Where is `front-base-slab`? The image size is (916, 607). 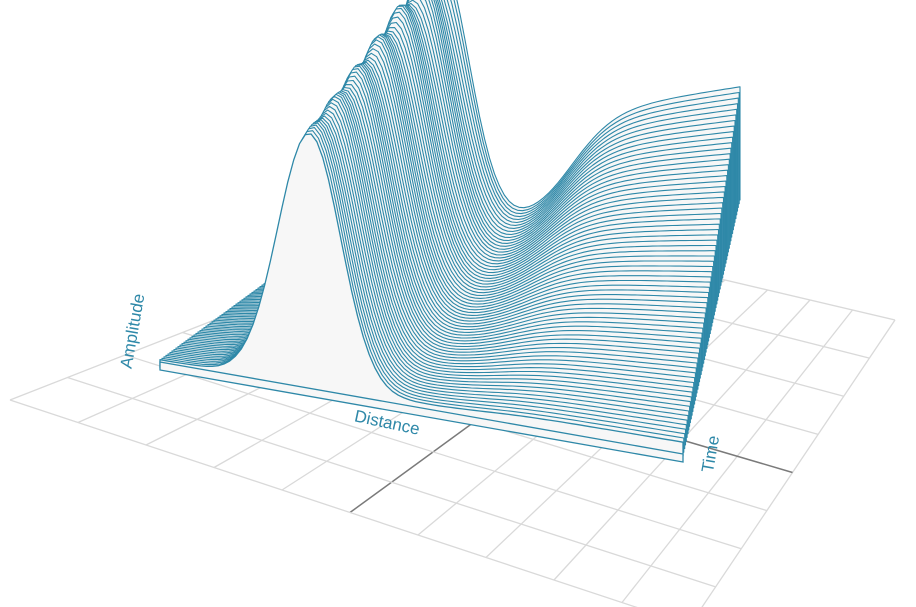 front-base-slab is located at coordinates (421, 412).